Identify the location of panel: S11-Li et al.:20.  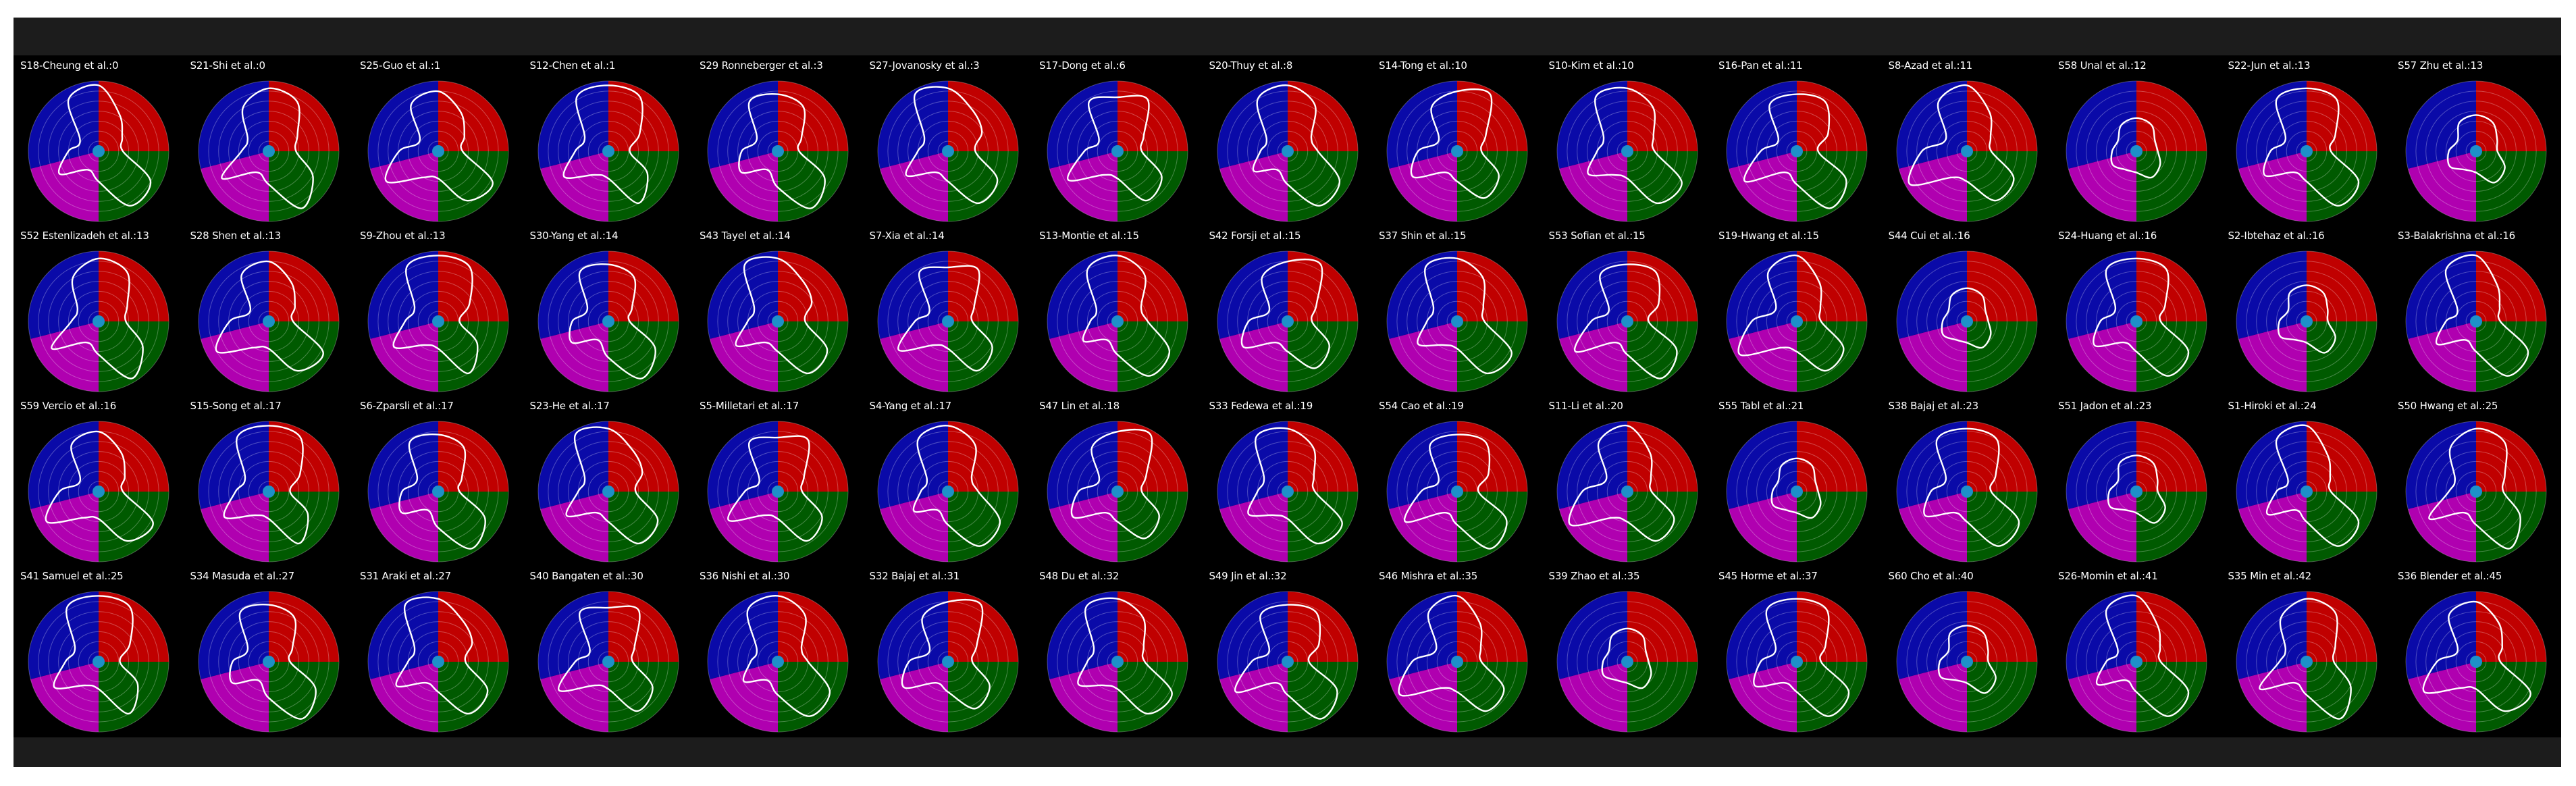
(1628, 481).